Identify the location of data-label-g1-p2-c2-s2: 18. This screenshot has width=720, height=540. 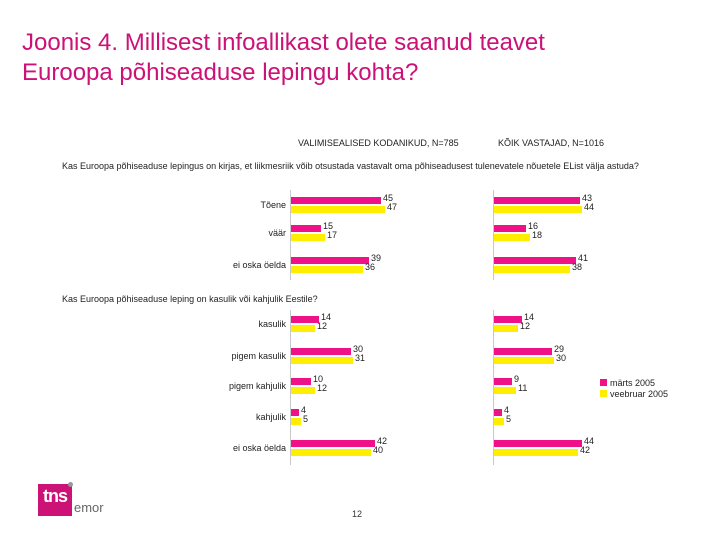
(537, 235).